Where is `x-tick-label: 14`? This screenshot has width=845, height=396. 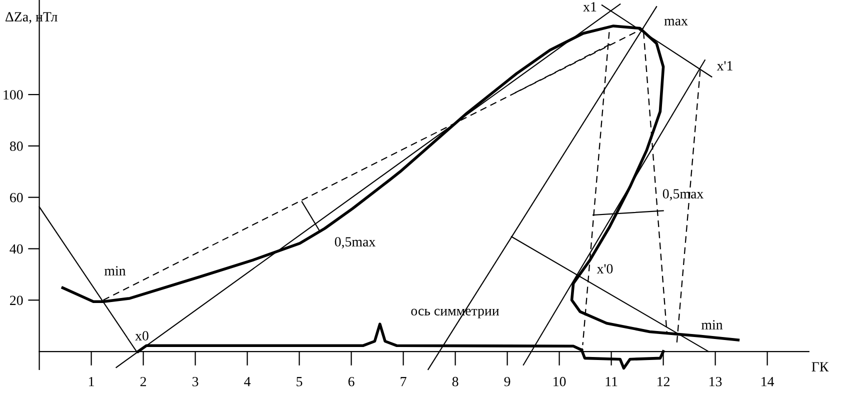
x-tick-label: 14 is located at coordinates (768, 381).